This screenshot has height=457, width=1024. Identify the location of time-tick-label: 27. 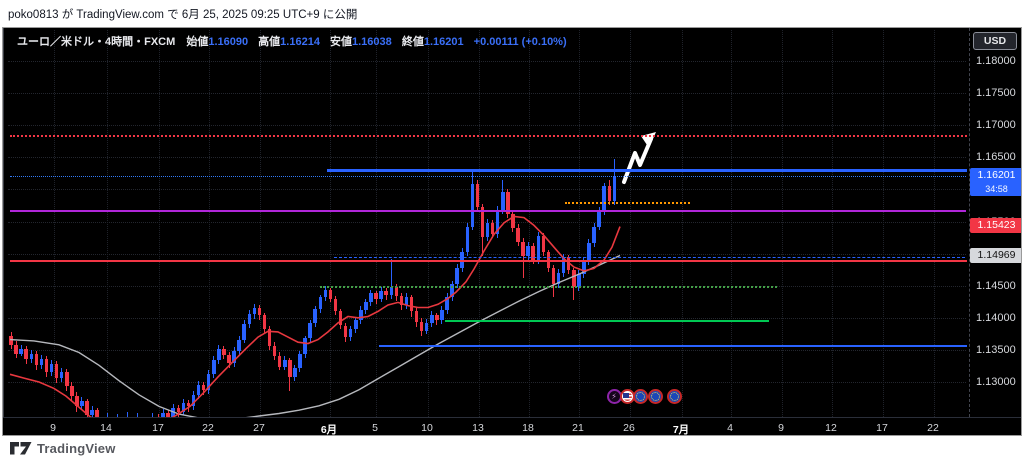
(259, 428).